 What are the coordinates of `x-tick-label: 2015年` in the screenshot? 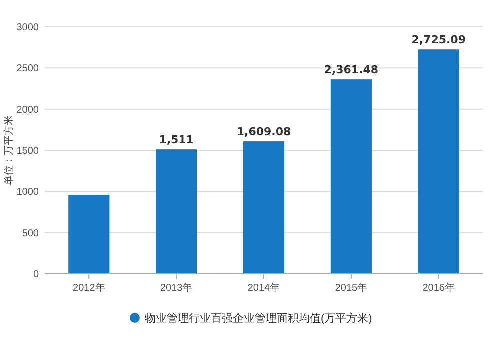 It's located at (351, 288).